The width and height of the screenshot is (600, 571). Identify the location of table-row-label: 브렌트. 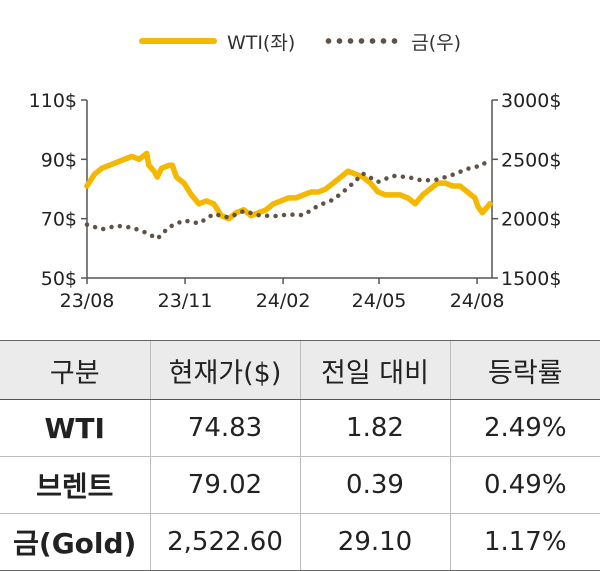
(75, 485).